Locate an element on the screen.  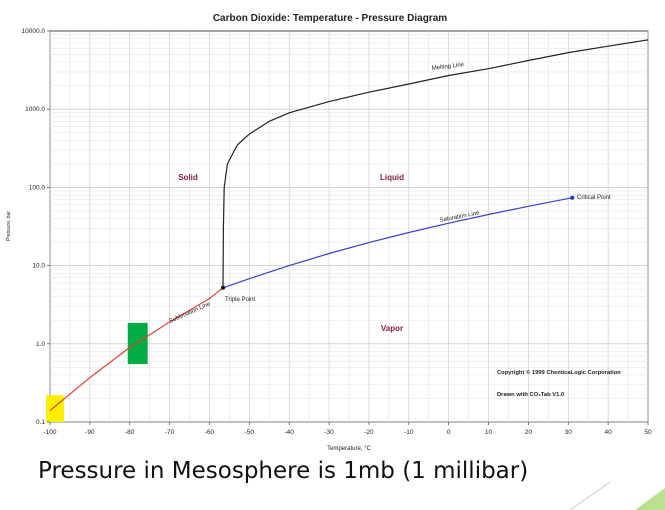
green-highlight-box is located at coordinates (137, 343).